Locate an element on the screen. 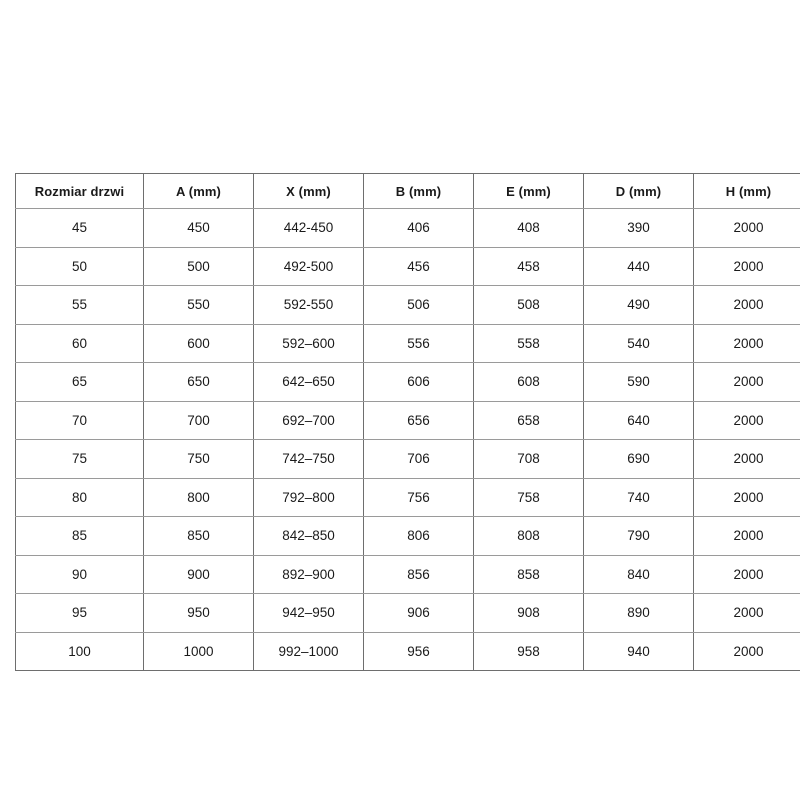  cell-d: 540 is located at coordinates (638, 343).